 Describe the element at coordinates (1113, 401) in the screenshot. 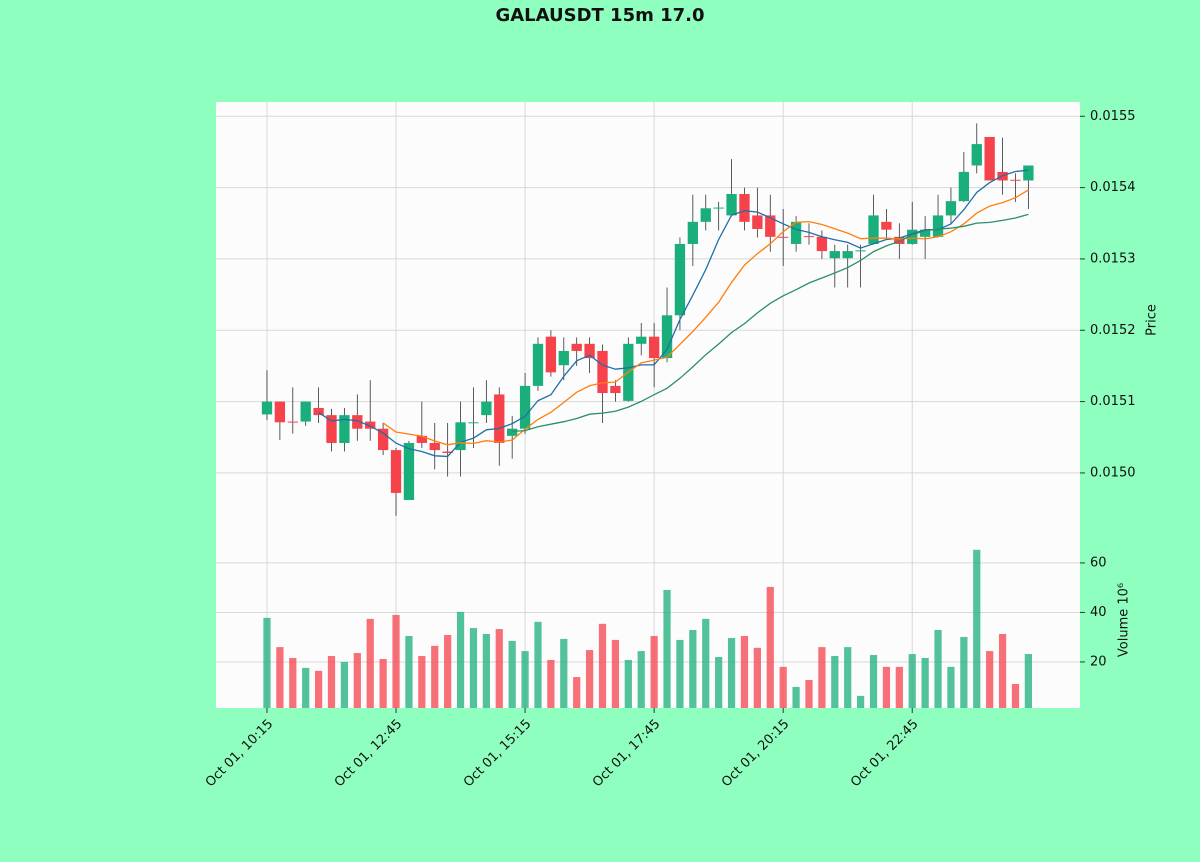

I see `y-tick-label: 0.0151` at that location.